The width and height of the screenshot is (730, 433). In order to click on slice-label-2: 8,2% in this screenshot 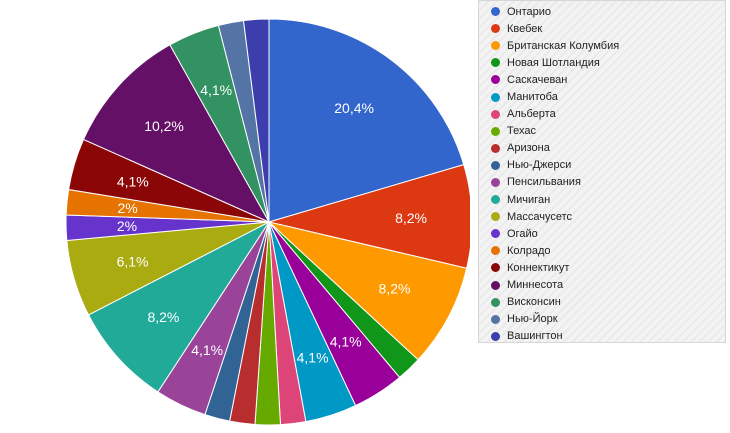, I will do `click(411, 218)`.